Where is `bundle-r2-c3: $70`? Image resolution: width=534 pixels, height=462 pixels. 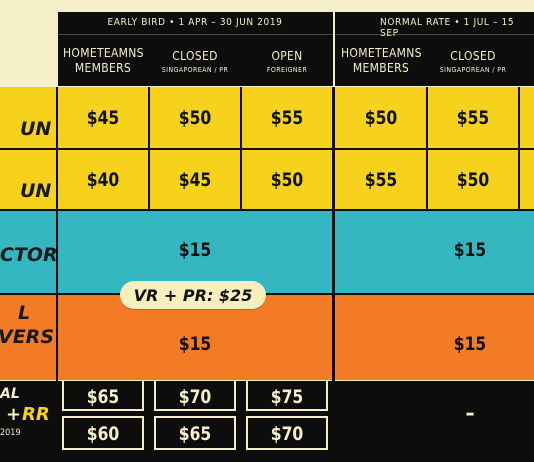 bundle-r2-c3: $70 is located at coordinates (287, 434).